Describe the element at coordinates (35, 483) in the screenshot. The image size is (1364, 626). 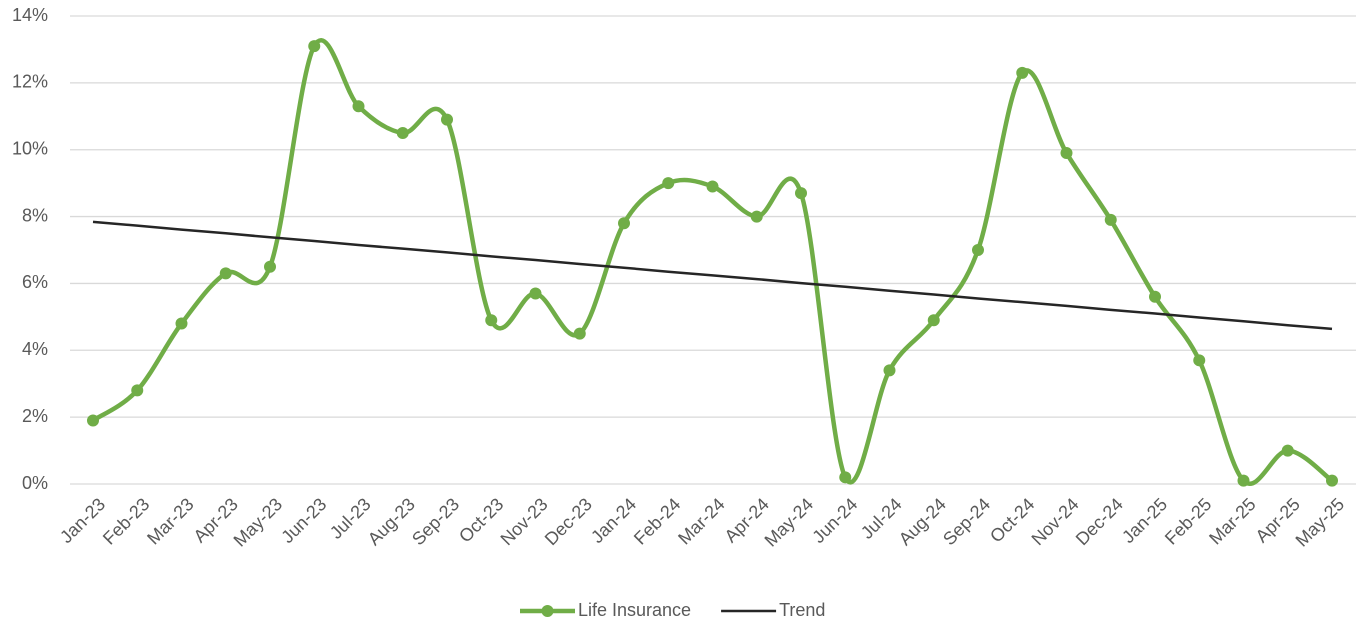
I see `y-tick-label: 0%` at that location.